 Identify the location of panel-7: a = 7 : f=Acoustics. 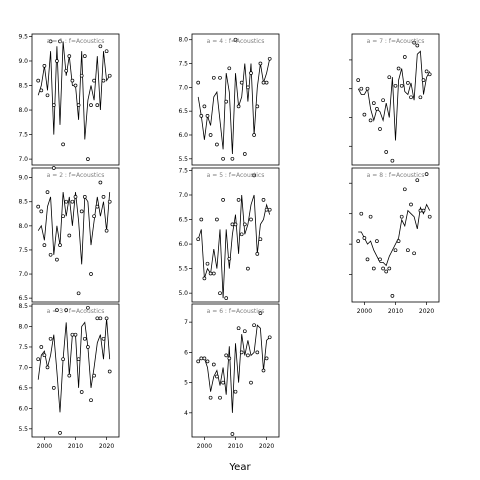
(394, 99).